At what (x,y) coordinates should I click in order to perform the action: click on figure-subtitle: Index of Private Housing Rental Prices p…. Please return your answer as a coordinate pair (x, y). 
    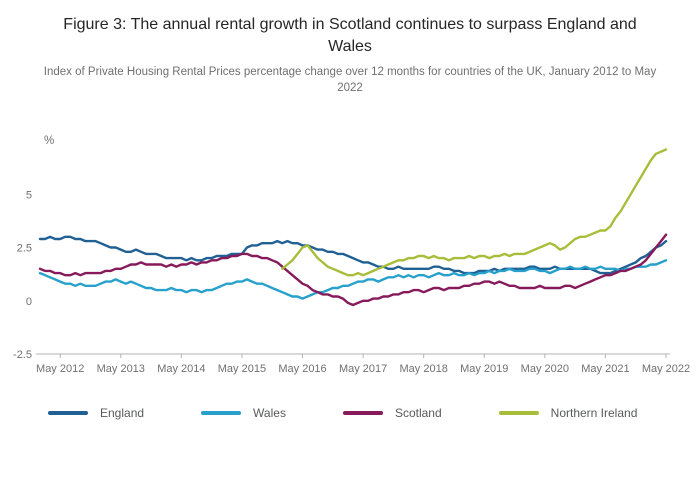
    Looking at the image, I should click on (350, 80).